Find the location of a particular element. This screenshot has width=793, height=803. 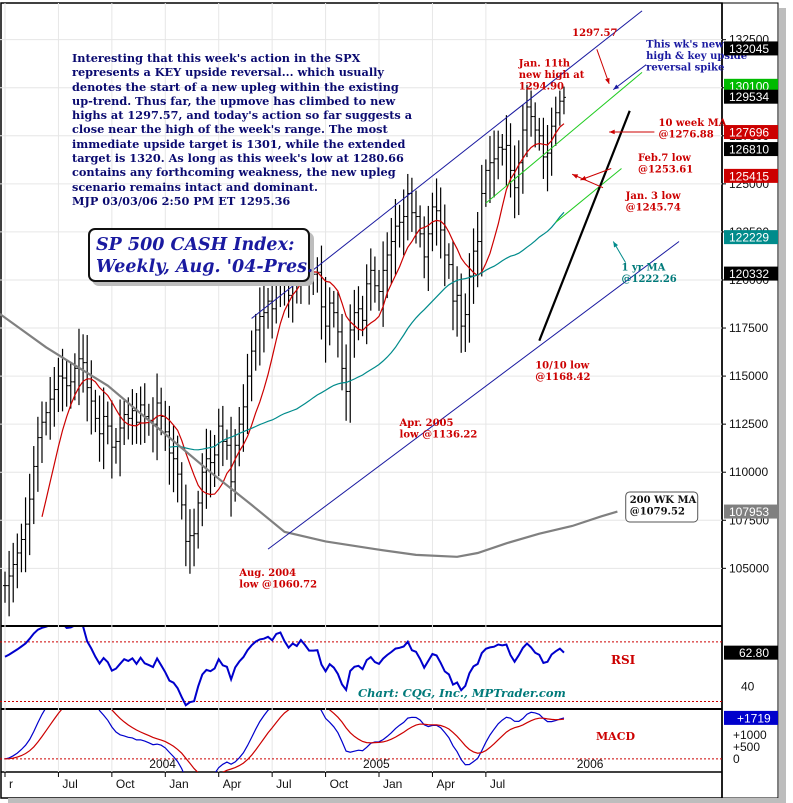

annotation-line-9-1: low @1060.72 is located at coordinates (278, 585).